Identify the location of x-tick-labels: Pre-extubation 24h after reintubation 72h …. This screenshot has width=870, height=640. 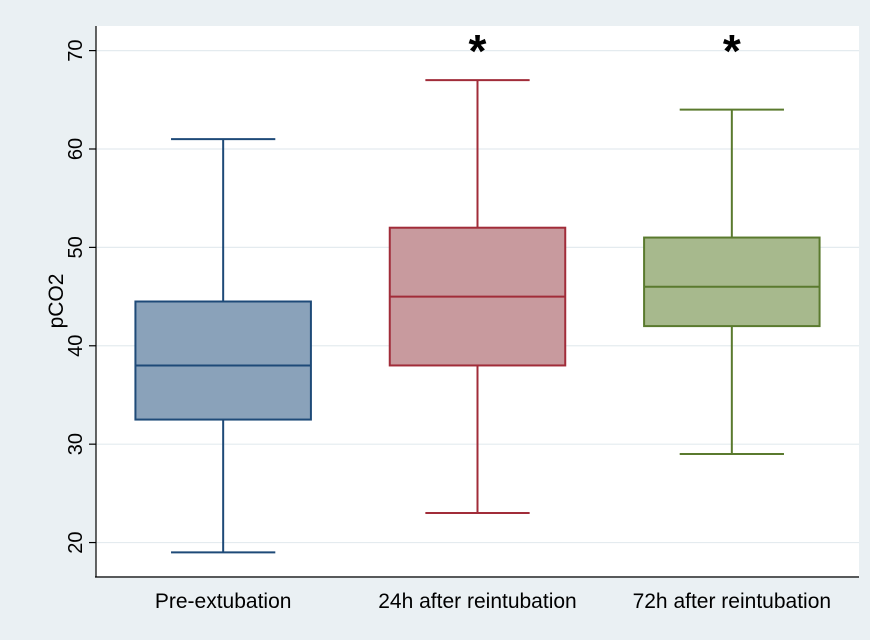
(493, 601).